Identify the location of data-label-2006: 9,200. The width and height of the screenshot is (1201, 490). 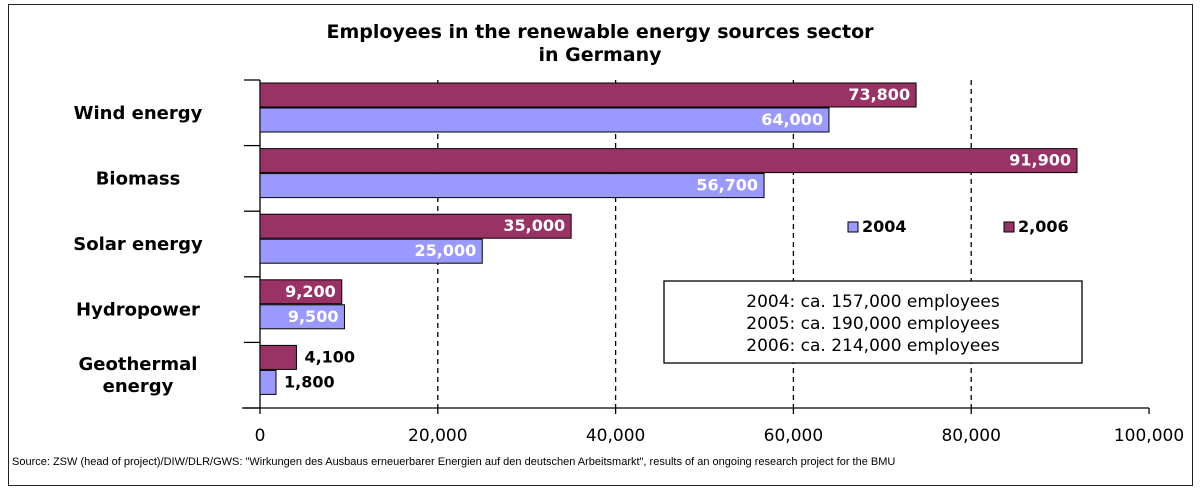
(310, 291).